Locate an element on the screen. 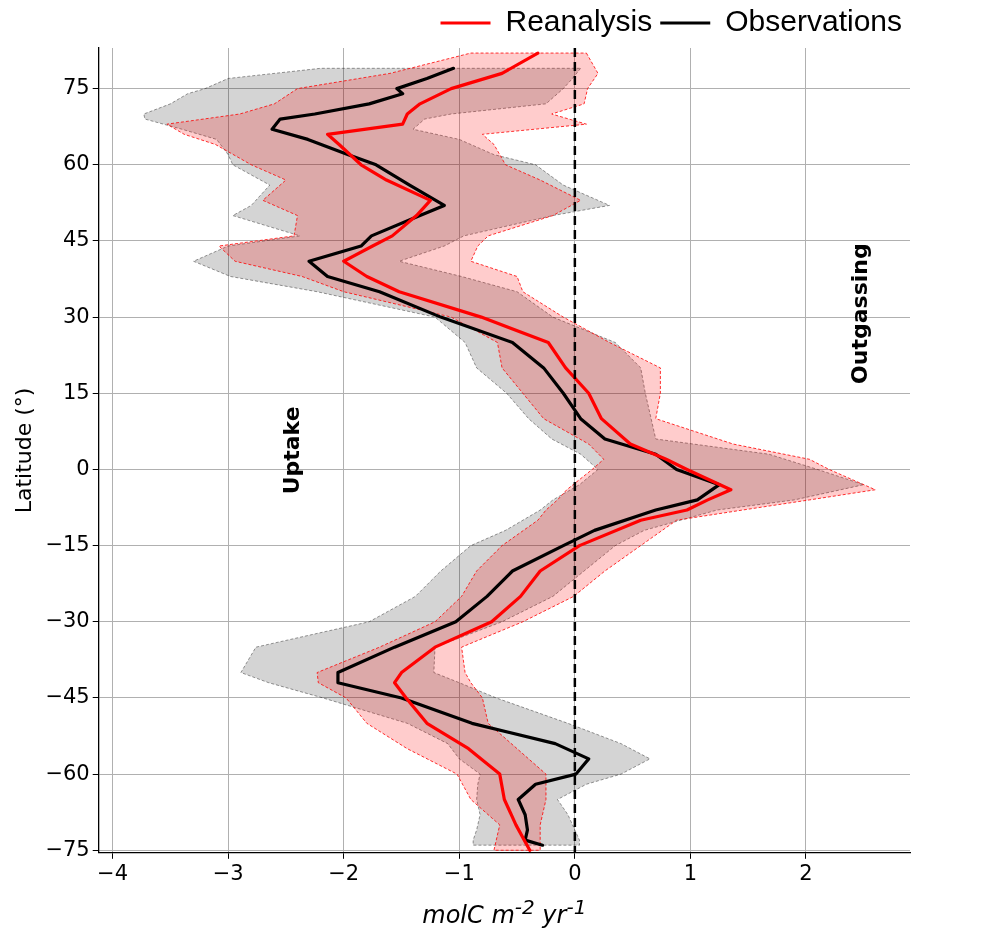 Image resolution: width=1007 pixels, height=947 pixels. x-tick-label: −3 is located at coordinates (228, 872).